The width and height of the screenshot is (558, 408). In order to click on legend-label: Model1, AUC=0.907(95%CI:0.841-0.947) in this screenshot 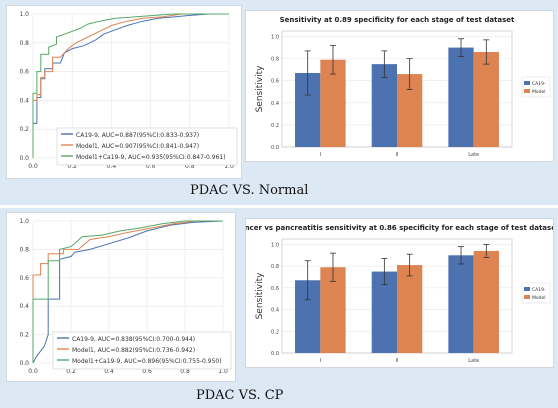, I will do `click(137, 146)`.